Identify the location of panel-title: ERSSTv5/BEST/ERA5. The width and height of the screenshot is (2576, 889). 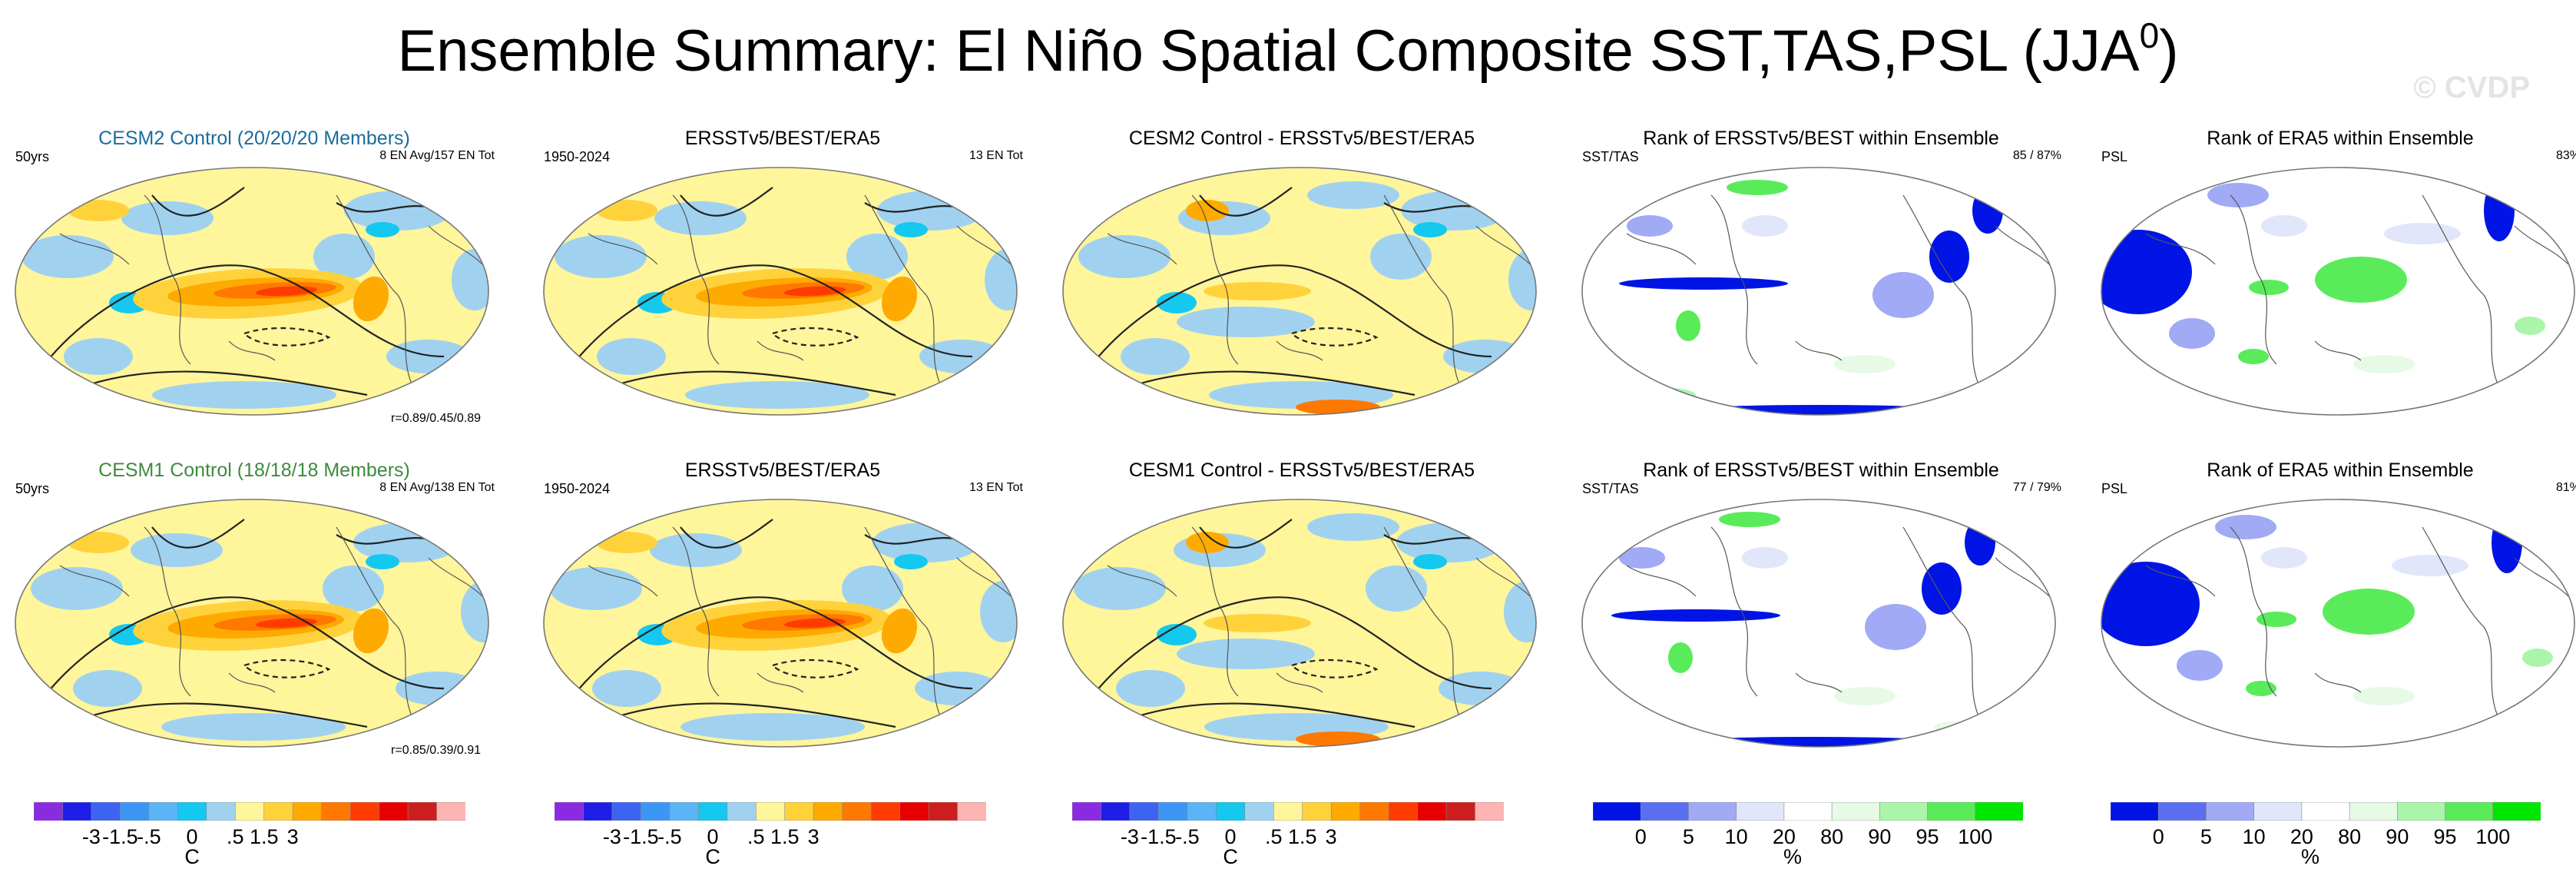
(782, 470).